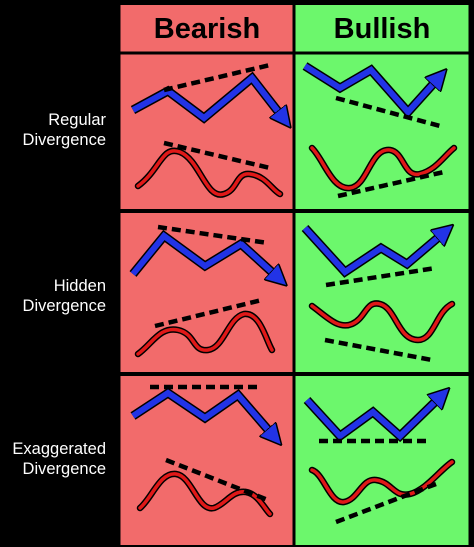 The image size is (474, 547). I want to click on bullish-header: Bullish, so click(382, 29).